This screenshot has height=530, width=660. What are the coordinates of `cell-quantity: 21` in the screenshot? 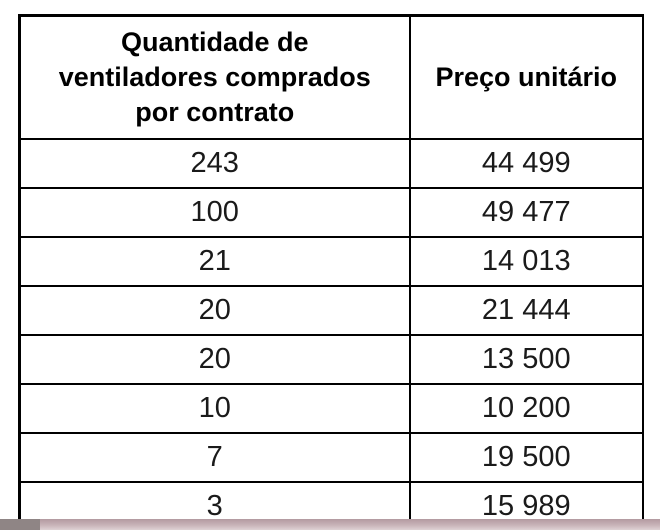 It's located at (215, 261).